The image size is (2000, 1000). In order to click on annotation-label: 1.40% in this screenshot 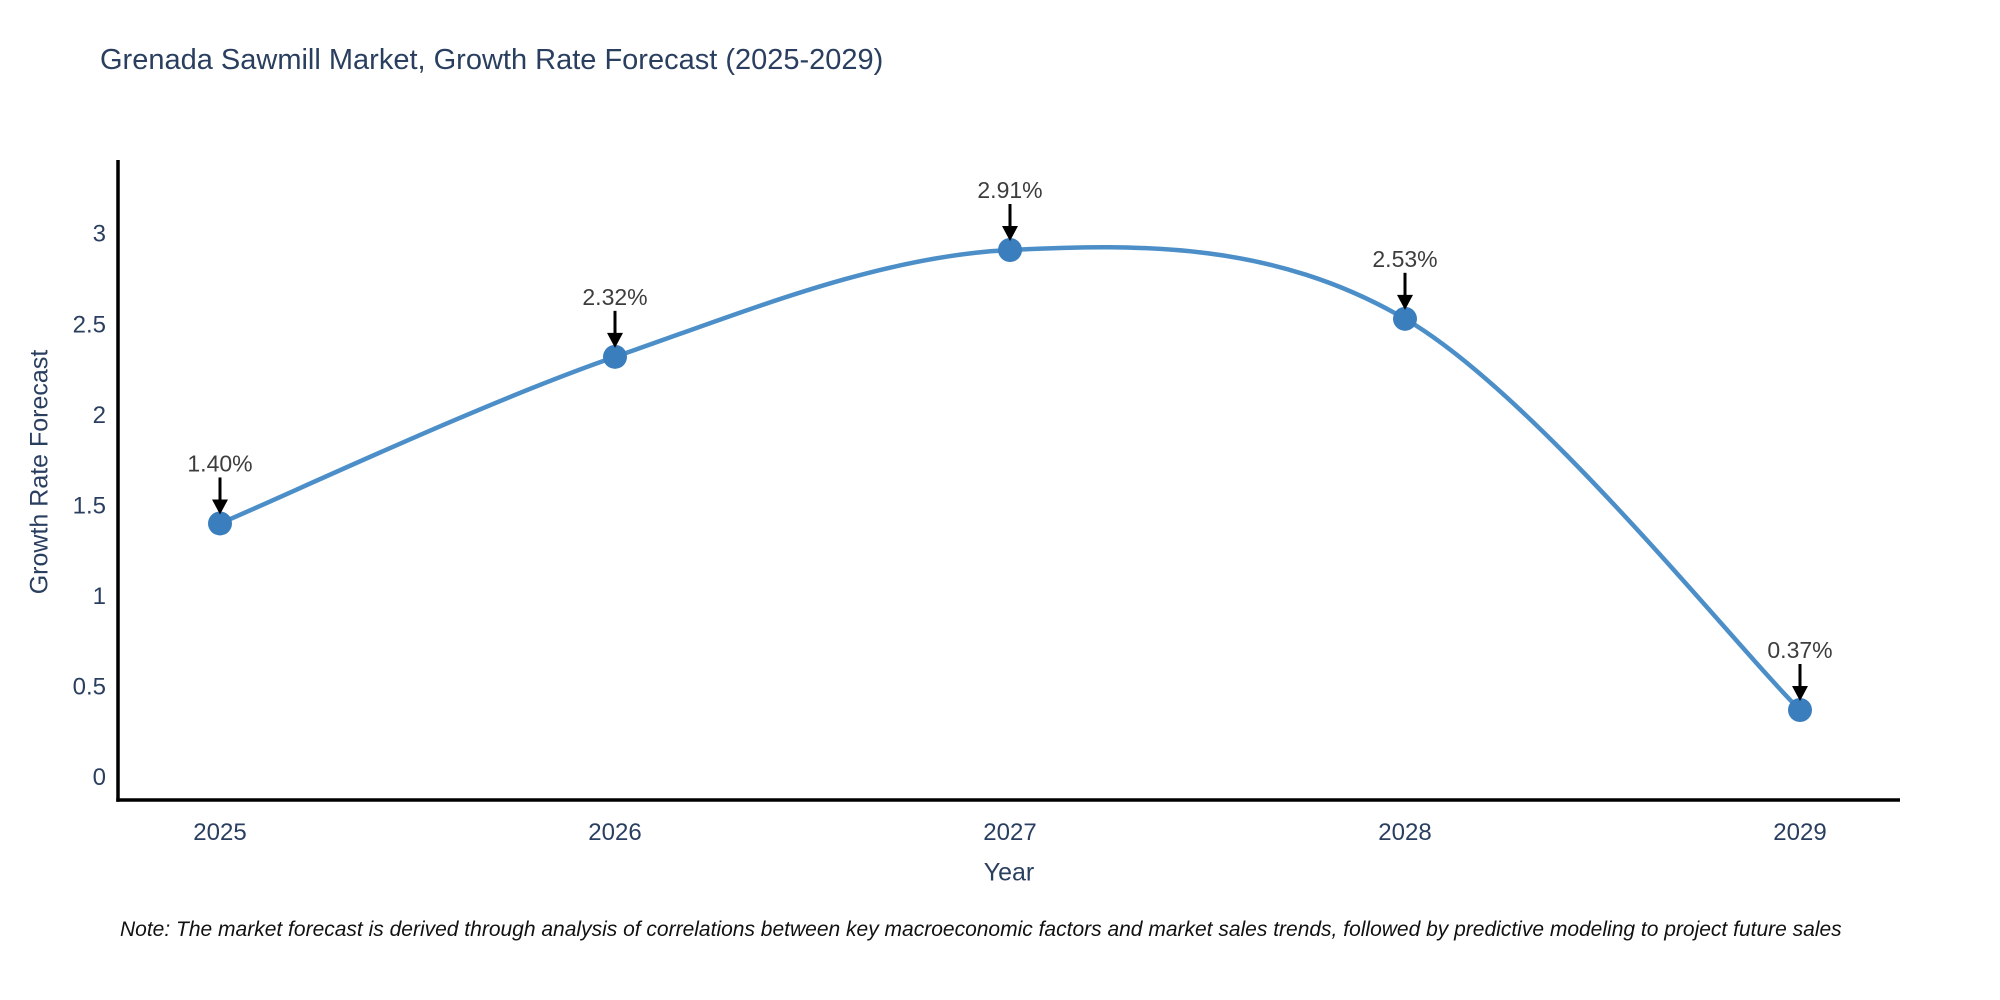, I will do `click(219, 463)`.